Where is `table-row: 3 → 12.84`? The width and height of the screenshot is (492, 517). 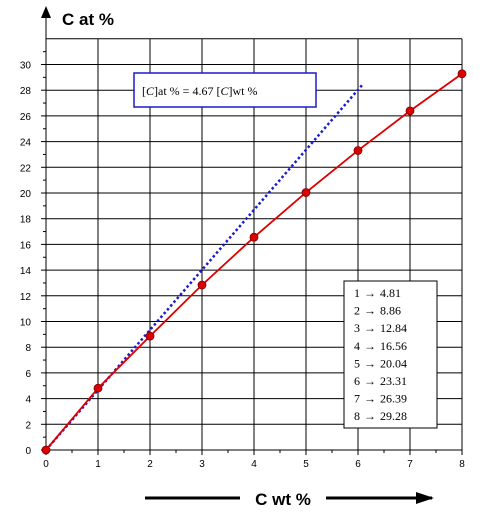 table-row: 3 → 12.84 is located at coordinates (380, 328).